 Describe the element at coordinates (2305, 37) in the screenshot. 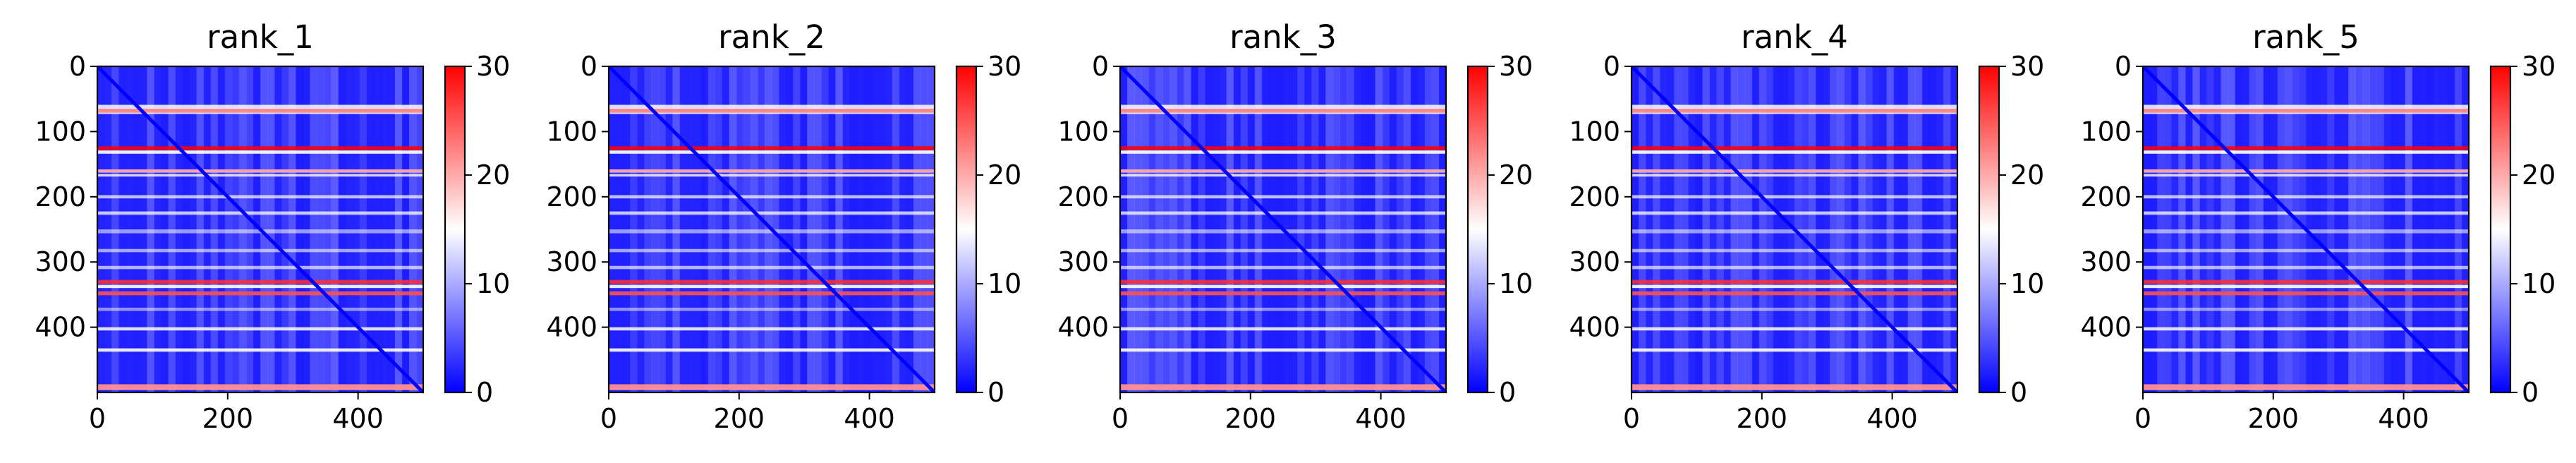

I see `panel-title: rank_5` at that location.